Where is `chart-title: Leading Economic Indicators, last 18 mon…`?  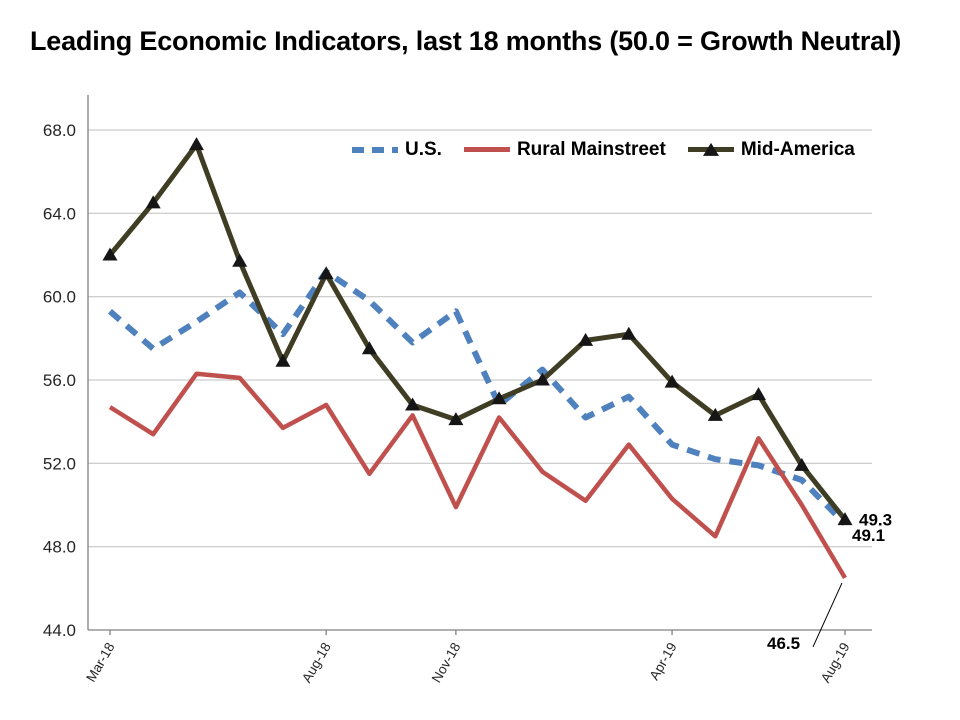 chart-title: Leading Economic Indicators, last 18 mon… is located at coordinates (466, 41).